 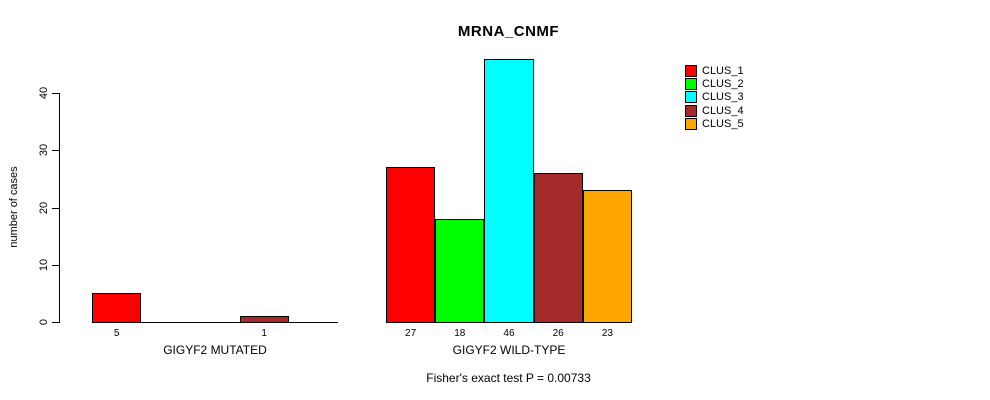 What do you see at coordinates (59, 208) in the screenshot?
I see `y-axis-line` at bounding box center [59, 208].